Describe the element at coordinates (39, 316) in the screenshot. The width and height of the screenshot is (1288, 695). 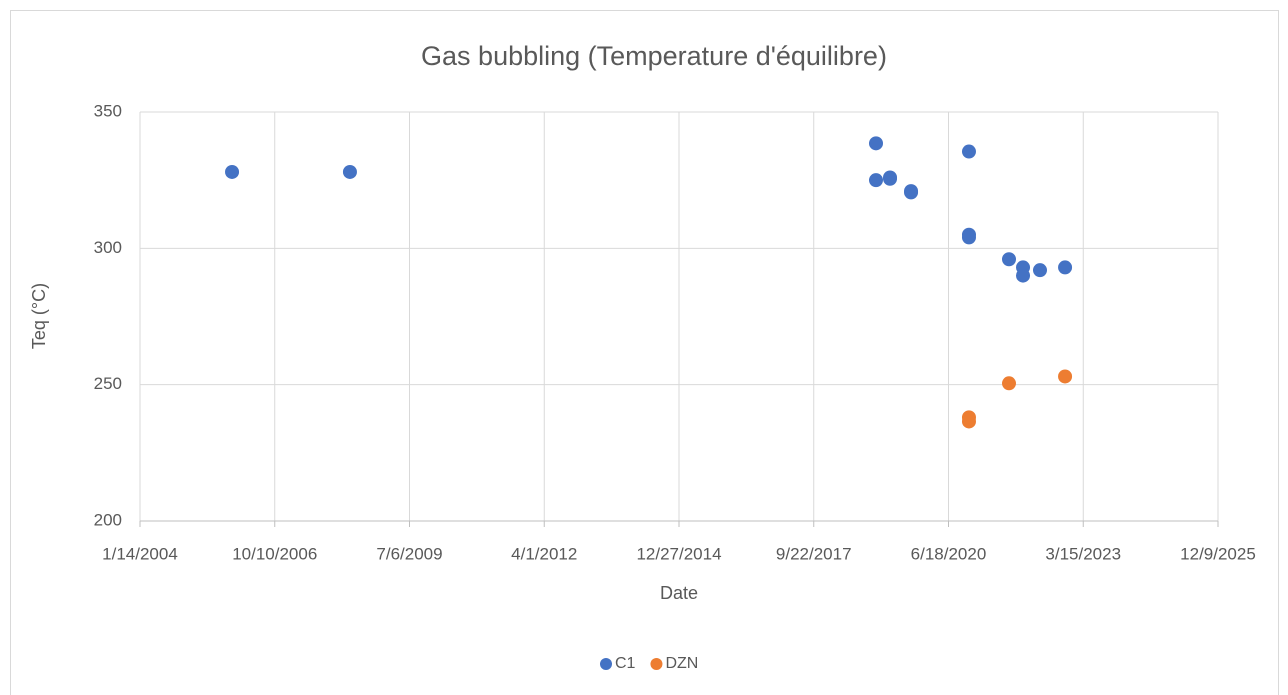
I see `y-axis-label: Teq (°C)` at that location.